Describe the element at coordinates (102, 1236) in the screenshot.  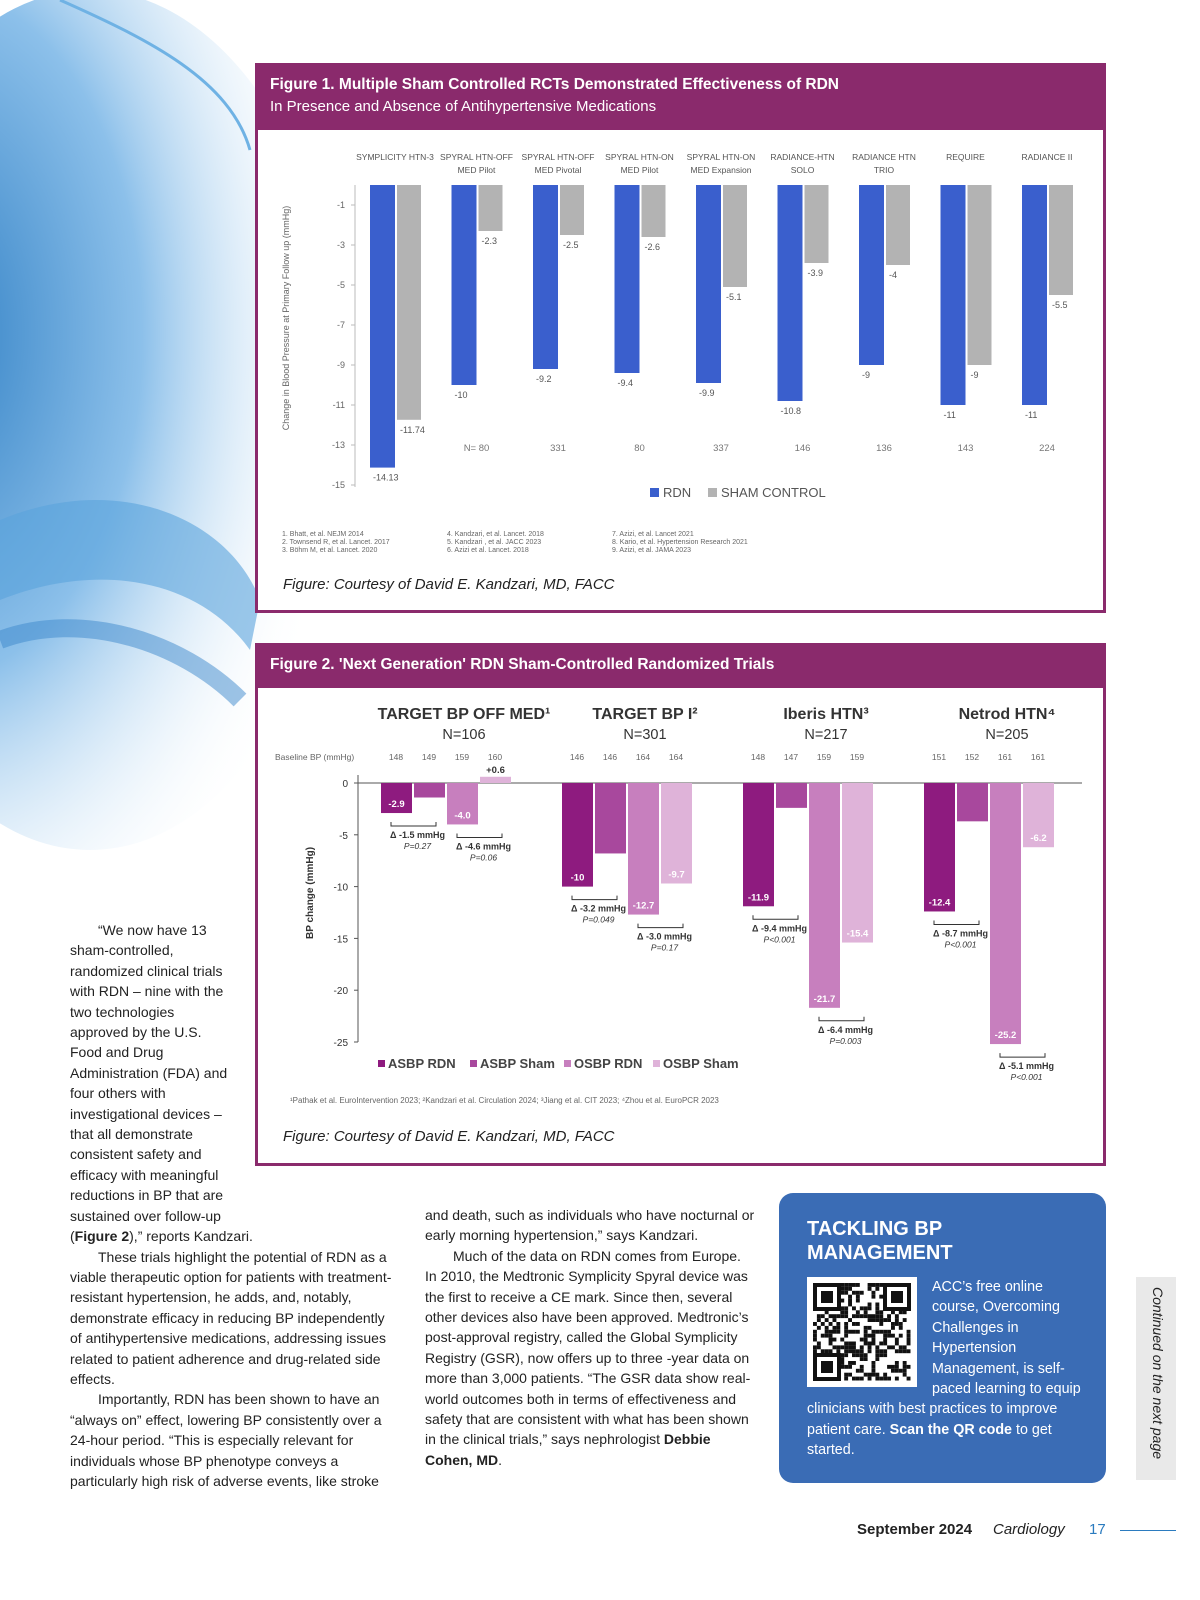
I see `text-run: Figure 2` at that location.